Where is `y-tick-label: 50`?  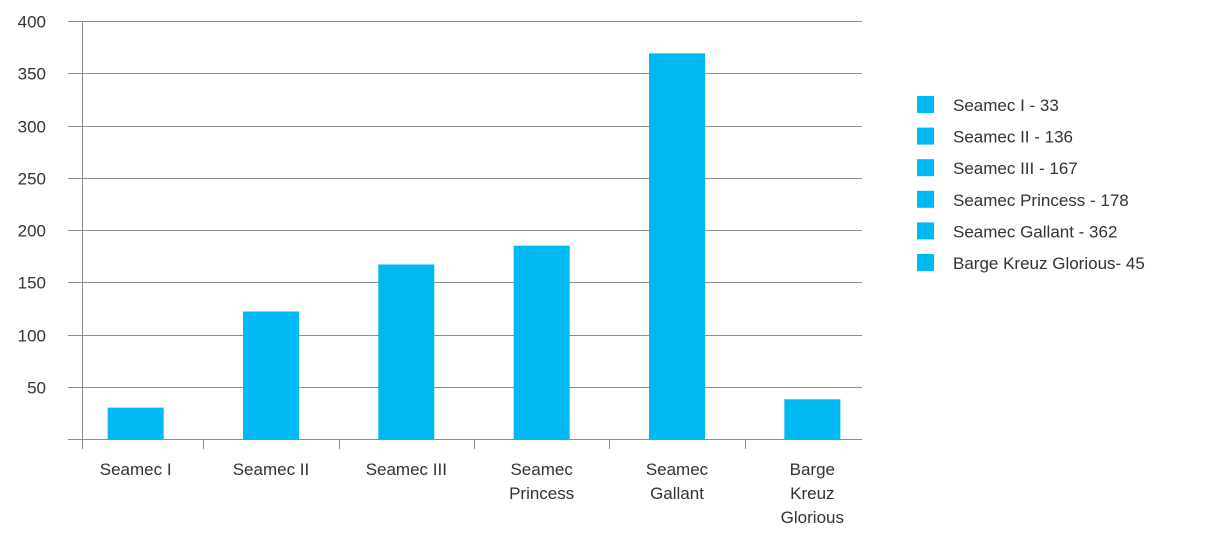
y-tick-label: 50 is located at coordinates (36, 388).